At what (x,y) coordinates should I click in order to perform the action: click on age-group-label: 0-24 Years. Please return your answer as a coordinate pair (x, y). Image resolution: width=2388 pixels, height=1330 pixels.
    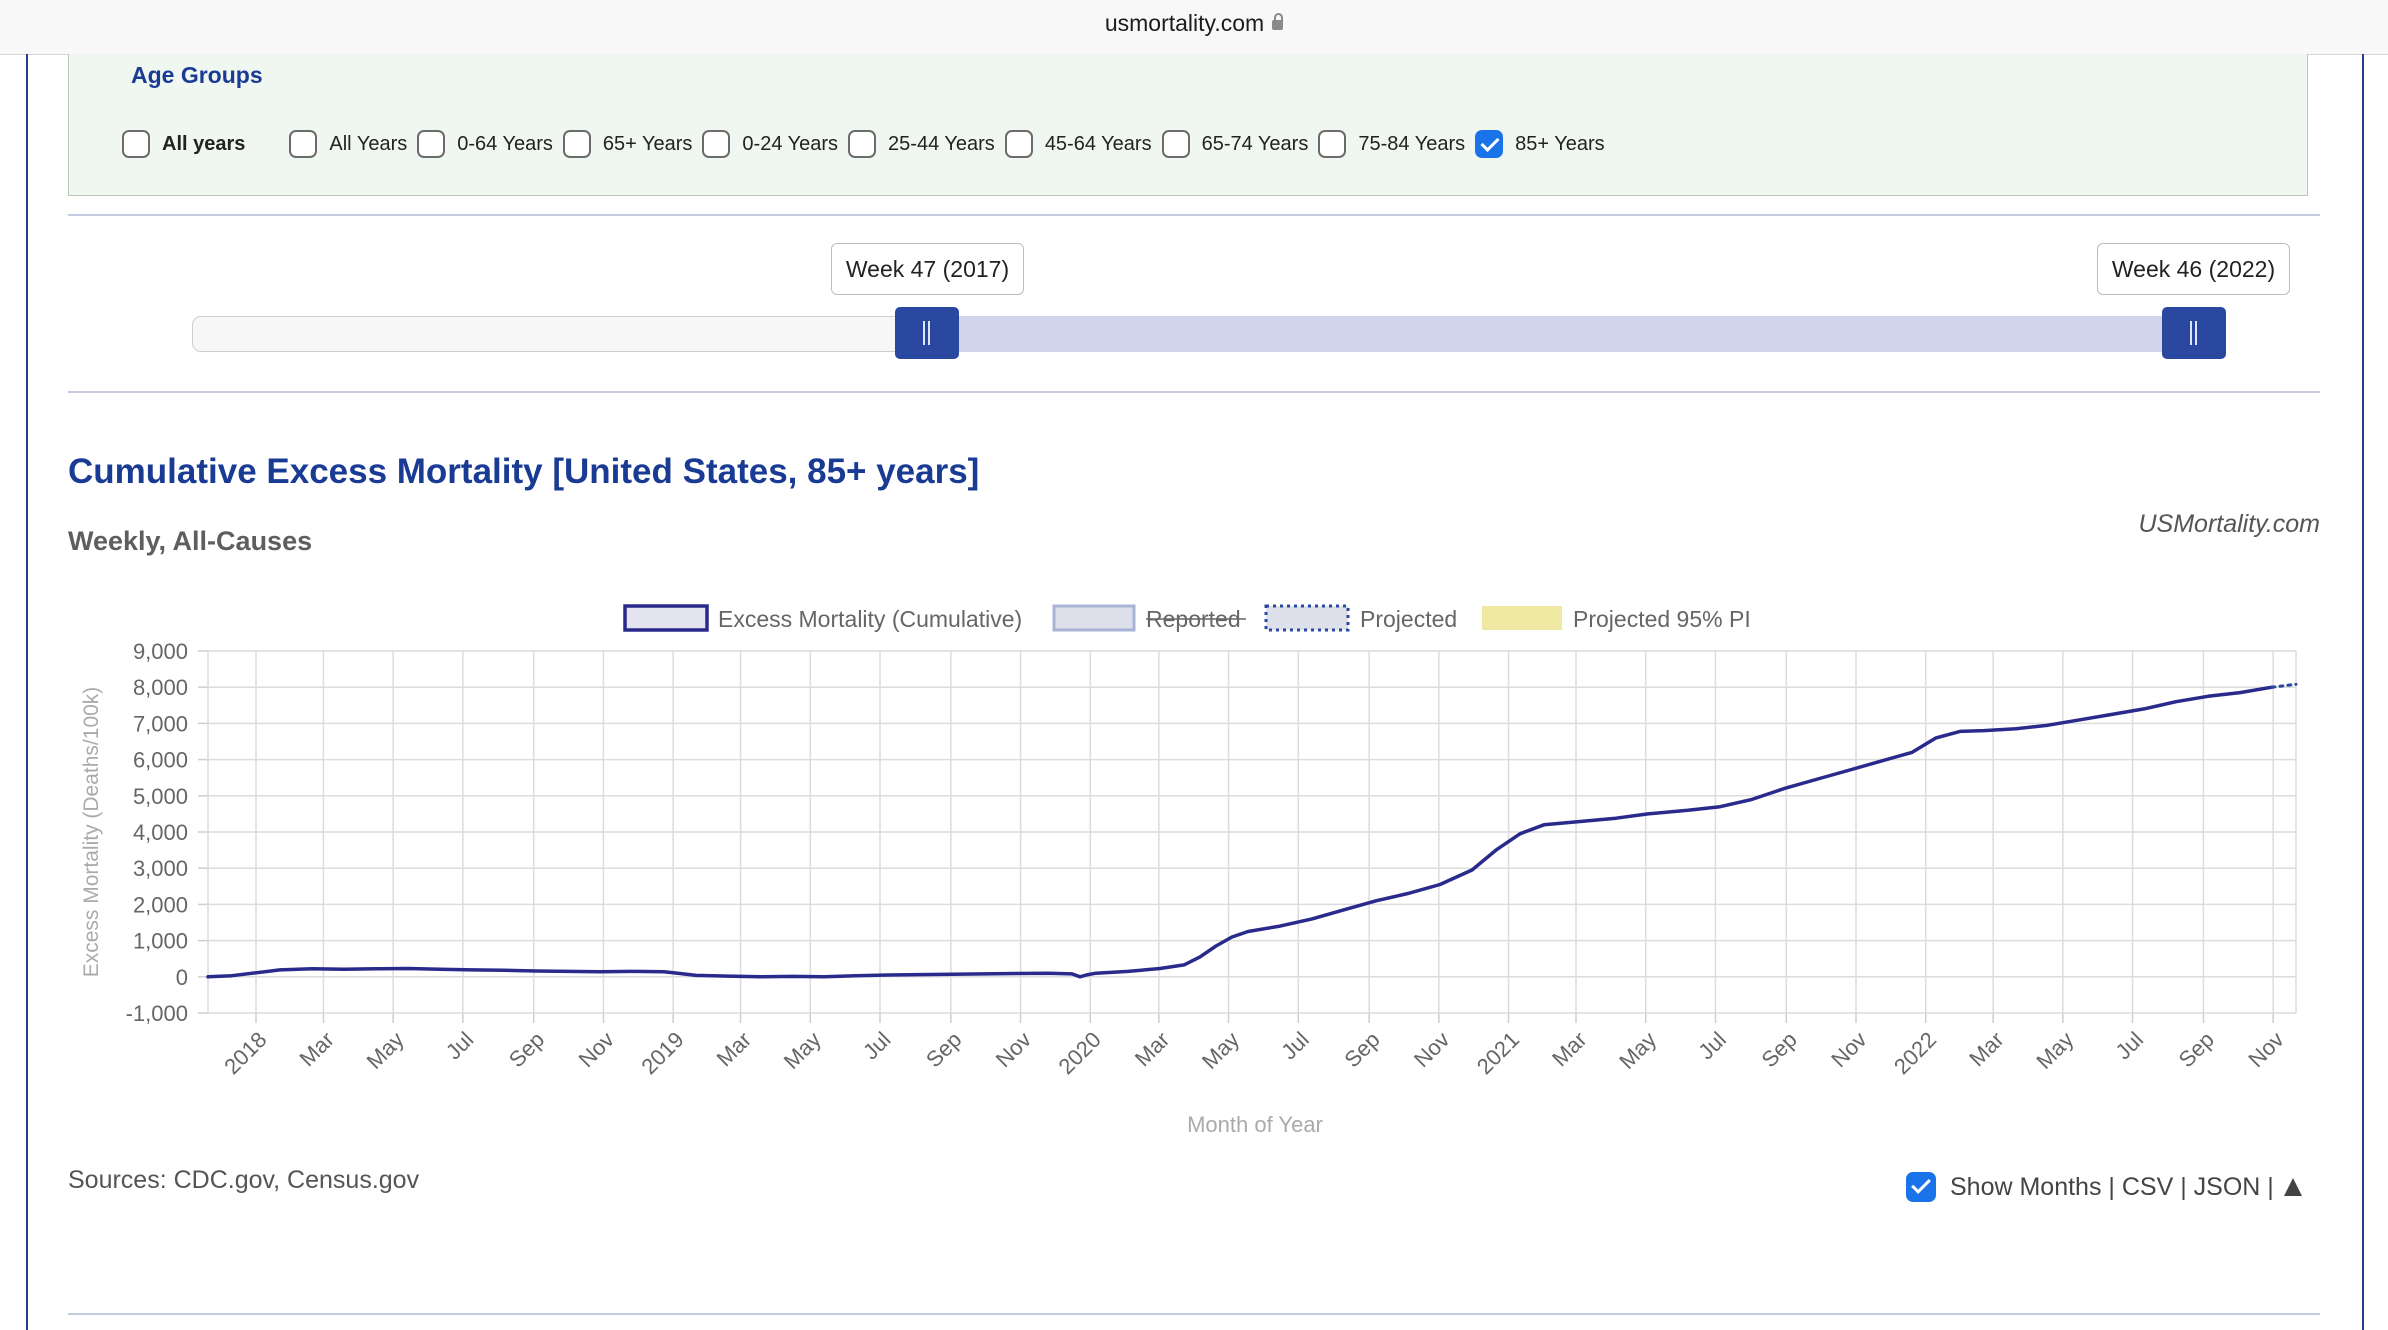
    Looking at the image, I should click on (790, 143).